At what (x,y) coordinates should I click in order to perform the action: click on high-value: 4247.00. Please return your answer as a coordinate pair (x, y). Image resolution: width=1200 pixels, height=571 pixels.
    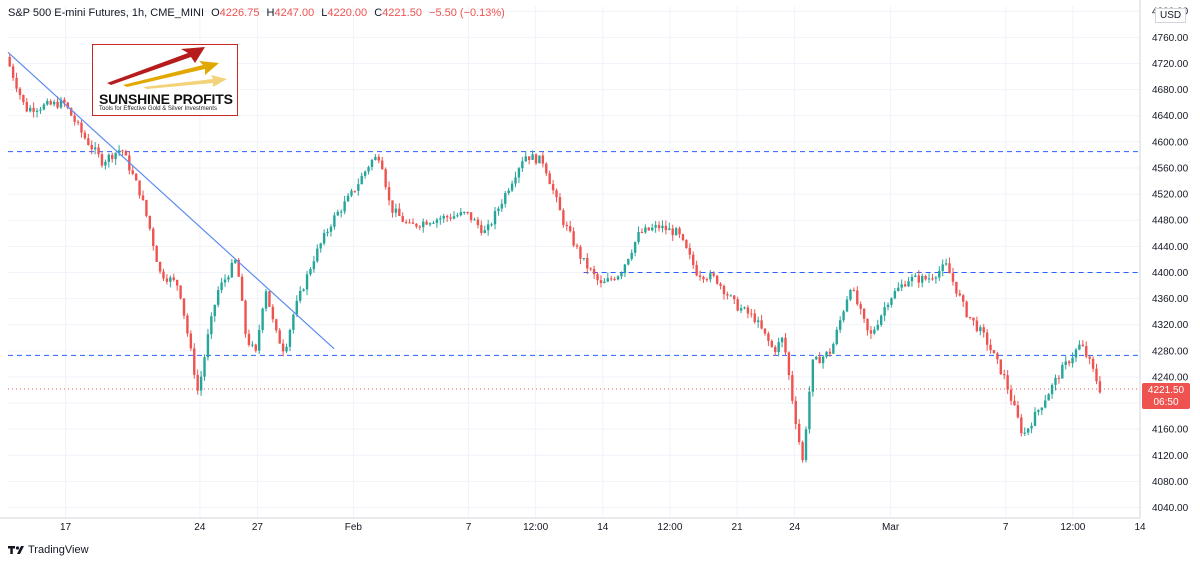
    Looking at the image, I should click on (294, 13).